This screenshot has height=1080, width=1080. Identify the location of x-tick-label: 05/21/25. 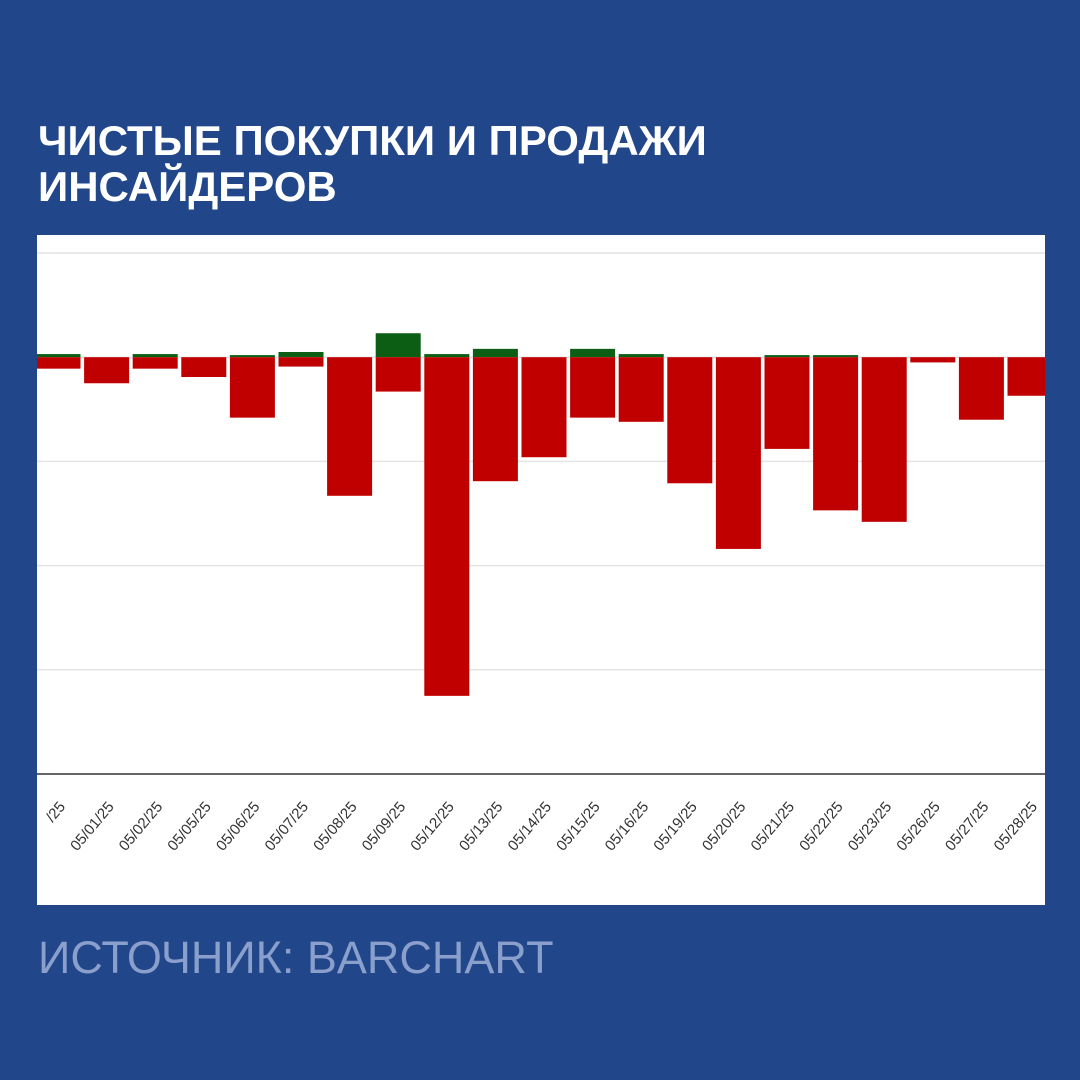
(773, 827).